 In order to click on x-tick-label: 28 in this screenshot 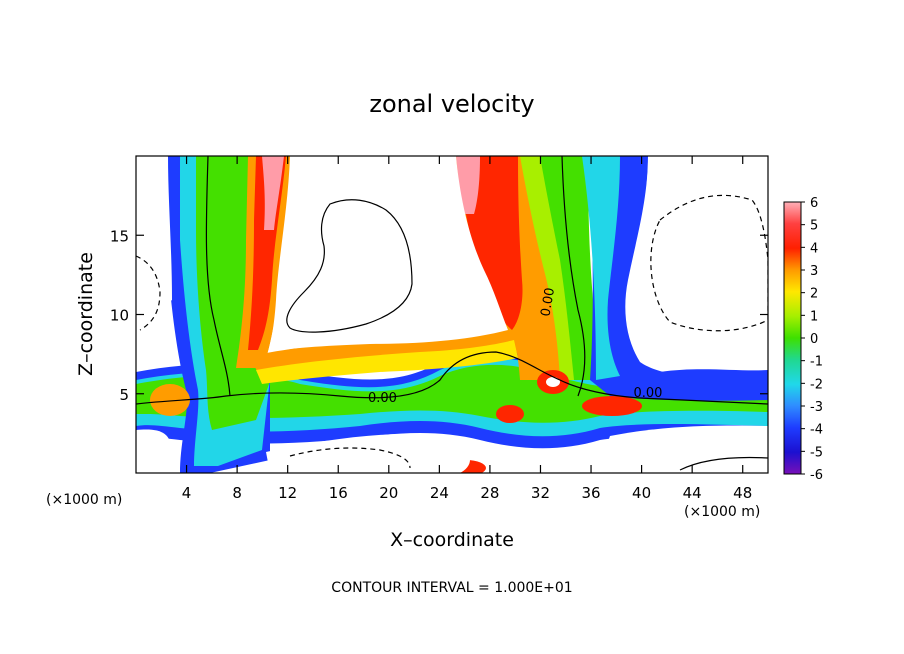, I will do `click(489, 493)`.